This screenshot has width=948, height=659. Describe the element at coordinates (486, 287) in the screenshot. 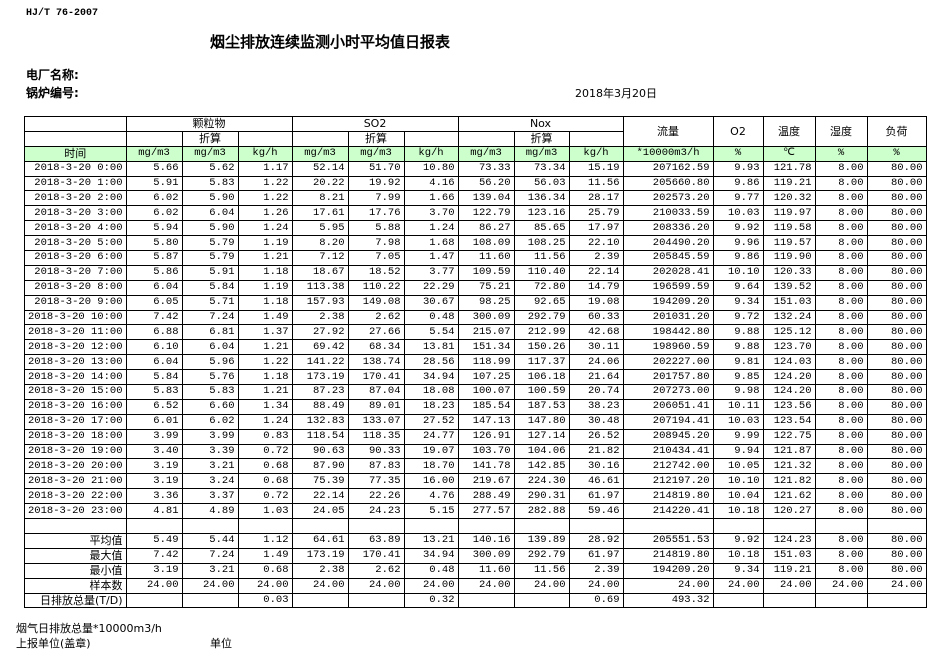

I see `cell: 75.21` at that location.